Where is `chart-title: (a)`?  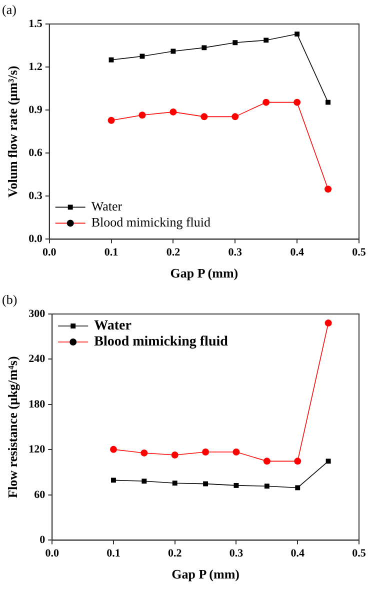
chart-title: (a) is located at coordinates (9, 9).